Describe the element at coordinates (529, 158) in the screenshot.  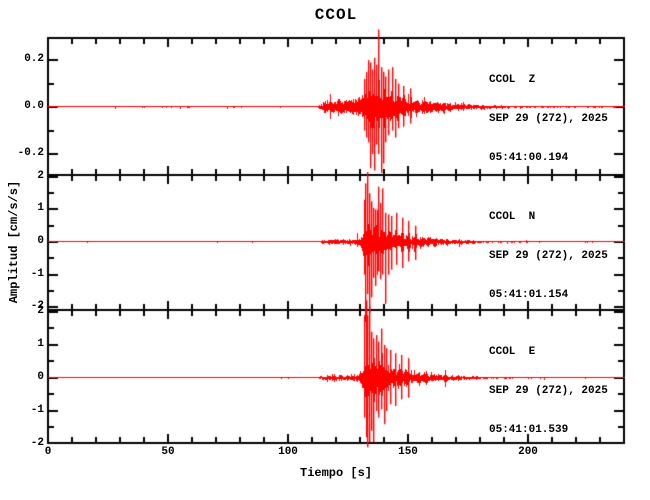
I see `trace-start-time-label: 05:41:00.194` at that location.